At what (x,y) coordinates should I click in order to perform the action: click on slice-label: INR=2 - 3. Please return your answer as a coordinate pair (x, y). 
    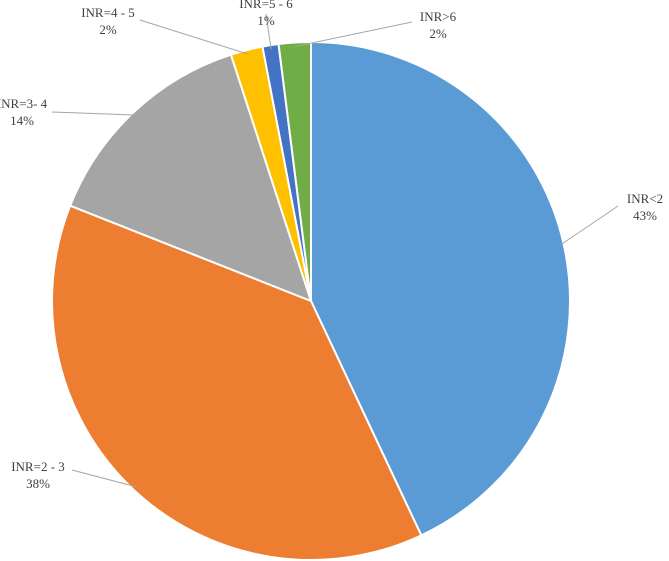
    Looking at the image, I should click on (38, 466).